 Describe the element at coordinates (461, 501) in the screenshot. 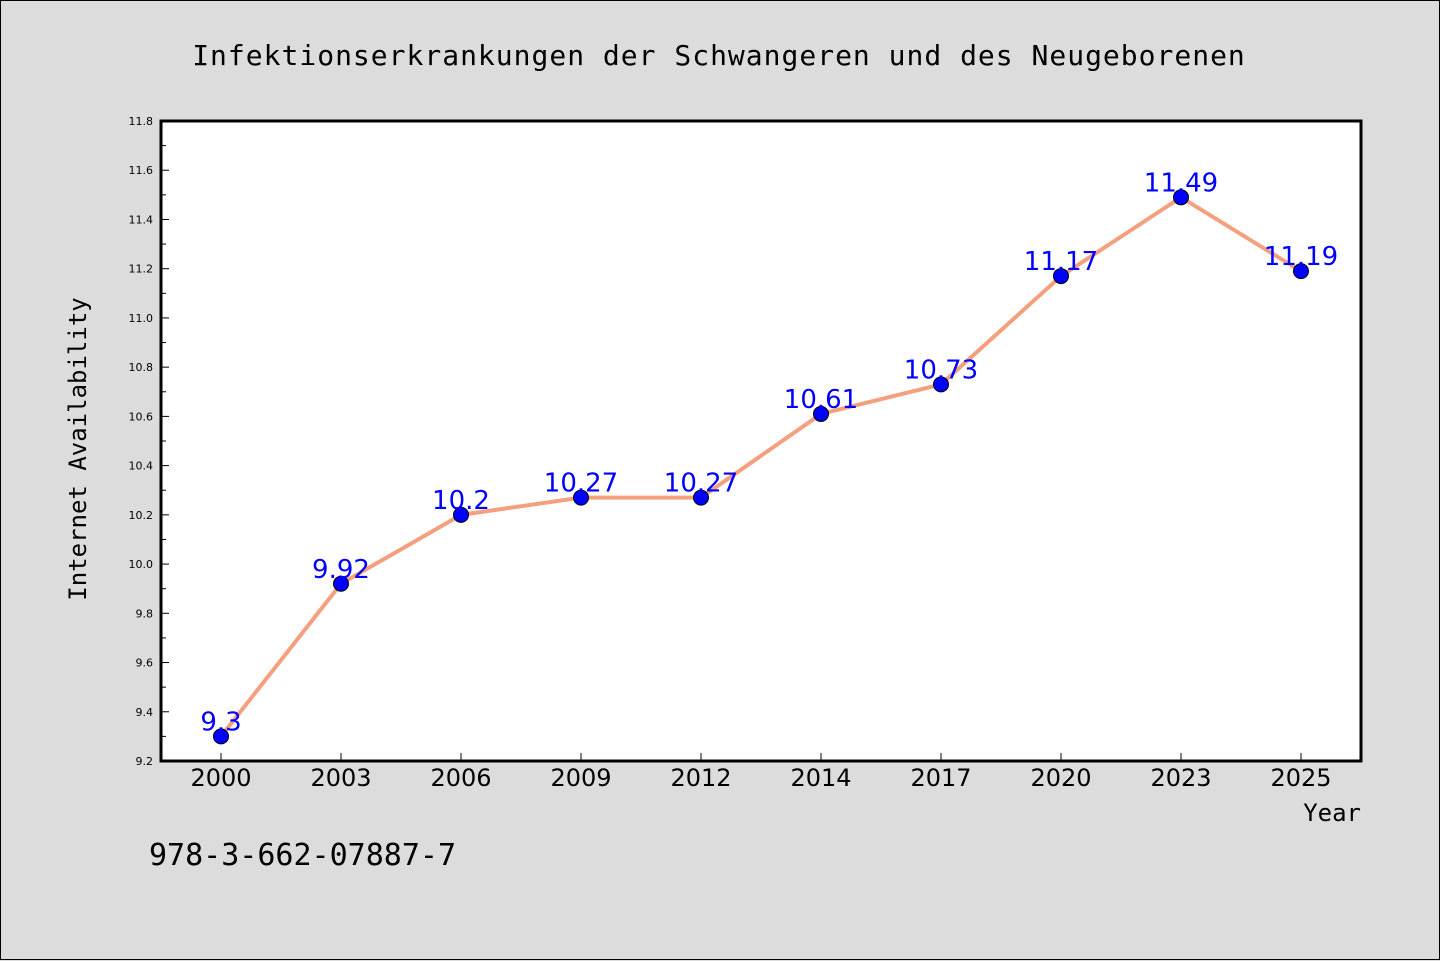

I see `data-label: 10.2` at that location.